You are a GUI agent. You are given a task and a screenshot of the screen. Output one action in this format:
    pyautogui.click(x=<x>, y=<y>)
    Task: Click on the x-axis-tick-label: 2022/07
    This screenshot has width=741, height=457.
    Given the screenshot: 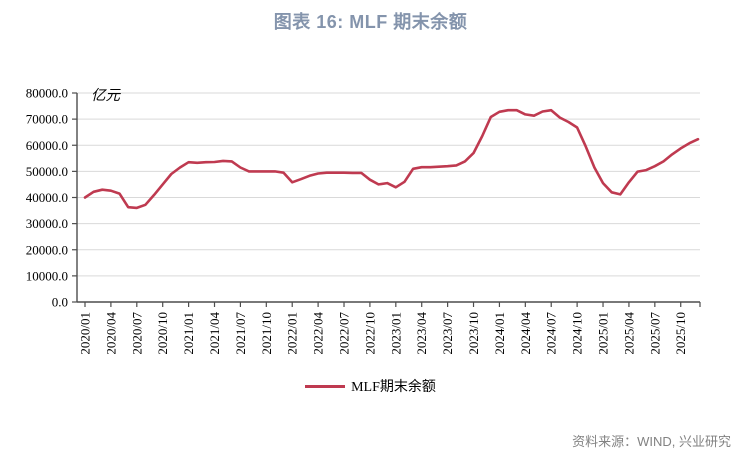 What is the action you would take?
    pyautogui.click(x=344, y=333)
    